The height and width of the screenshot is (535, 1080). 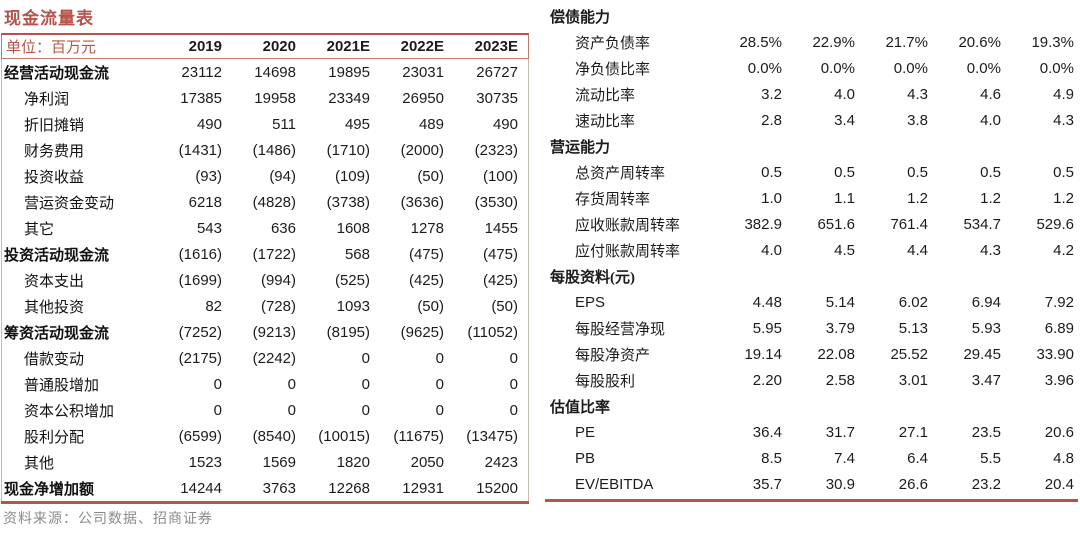 What do you see at coordinates (69, 203) in the screenshot?
I see `row-label: 营运资金变动` at bounding box center [69, 203].